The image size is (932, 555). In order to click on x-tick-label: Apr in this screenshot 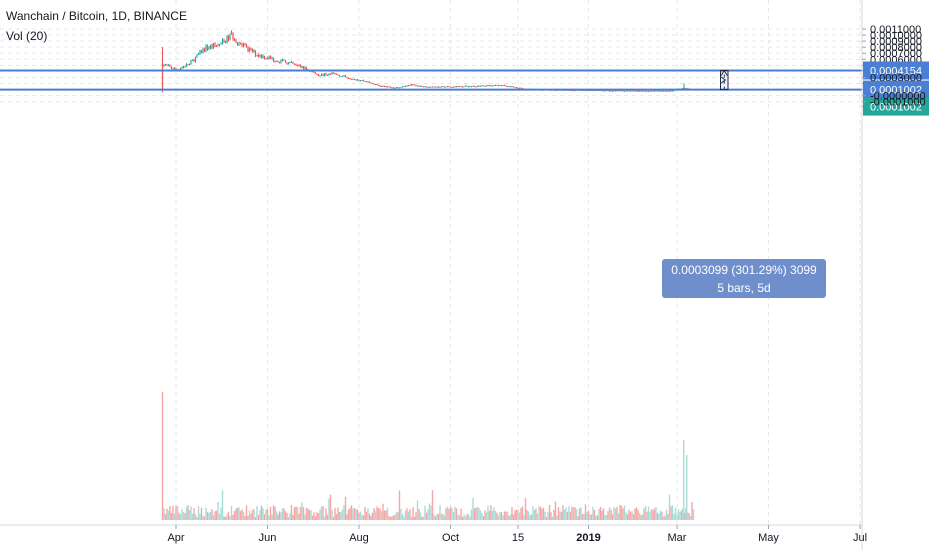, I will do `click(175, 538)`.